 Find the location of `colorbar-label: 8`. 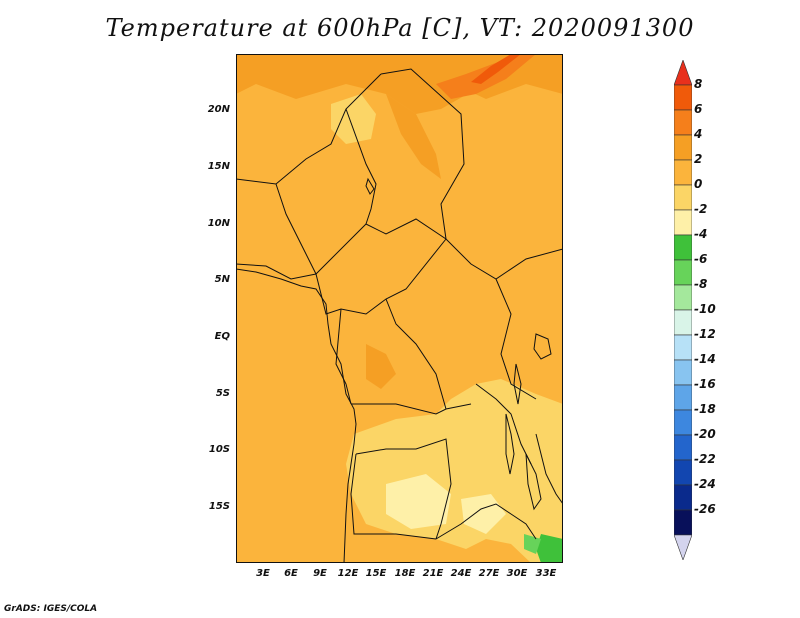

colorbar-label: 8 is located at coordinates (698, 84).